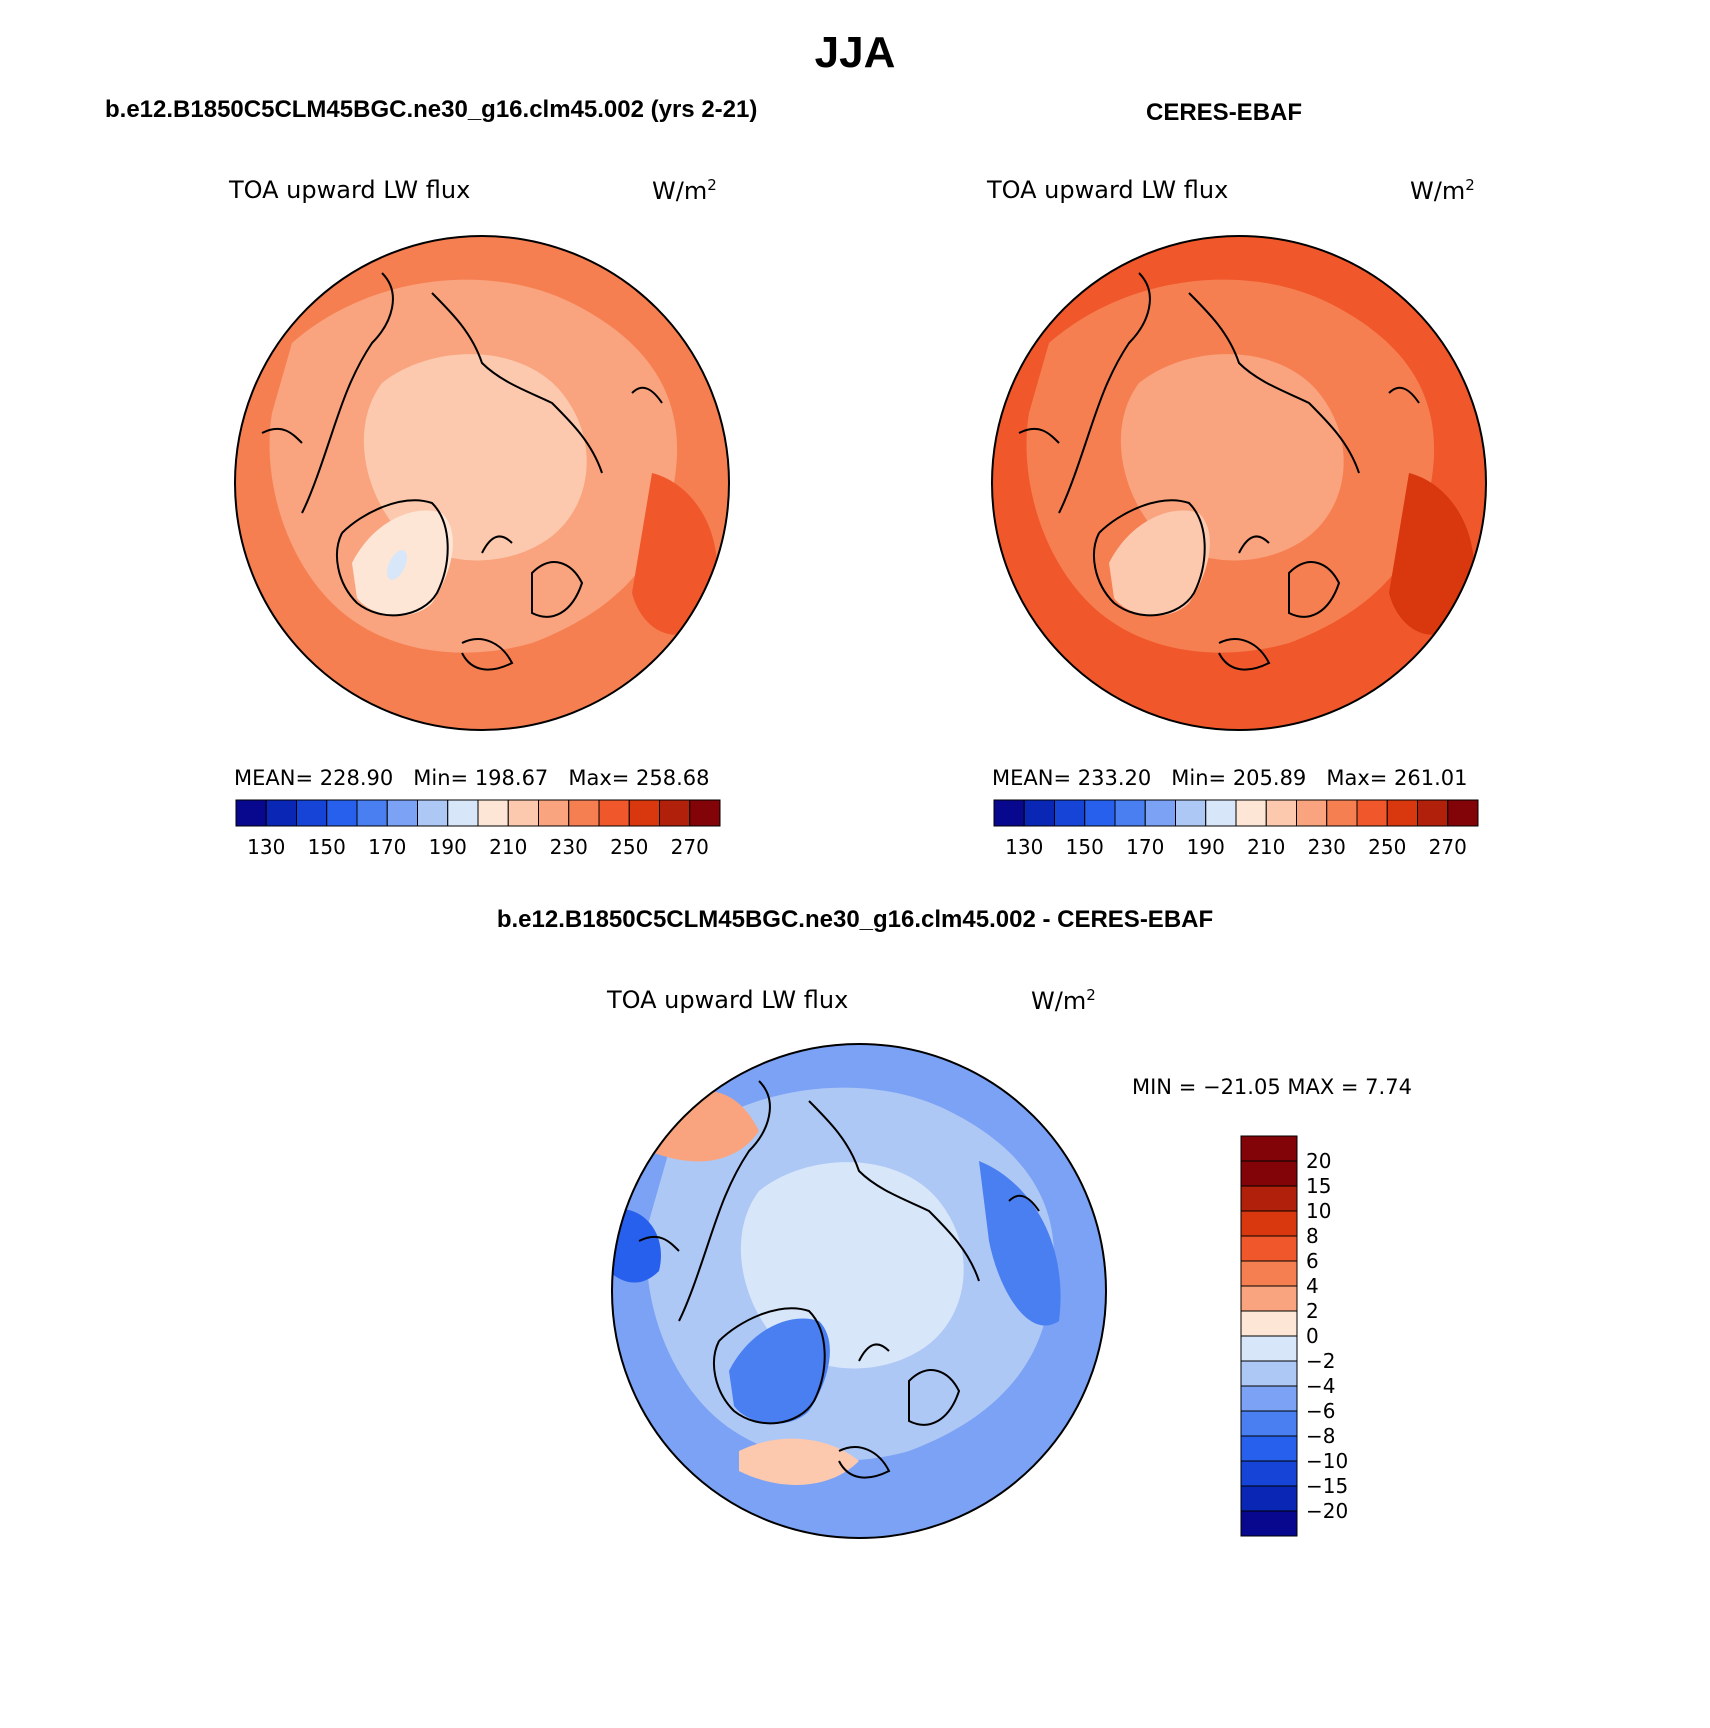 The width and height of the screenshot is (1710, 1728). I want to click on colorbar-tick-label: −4, so click(1321, 1386).